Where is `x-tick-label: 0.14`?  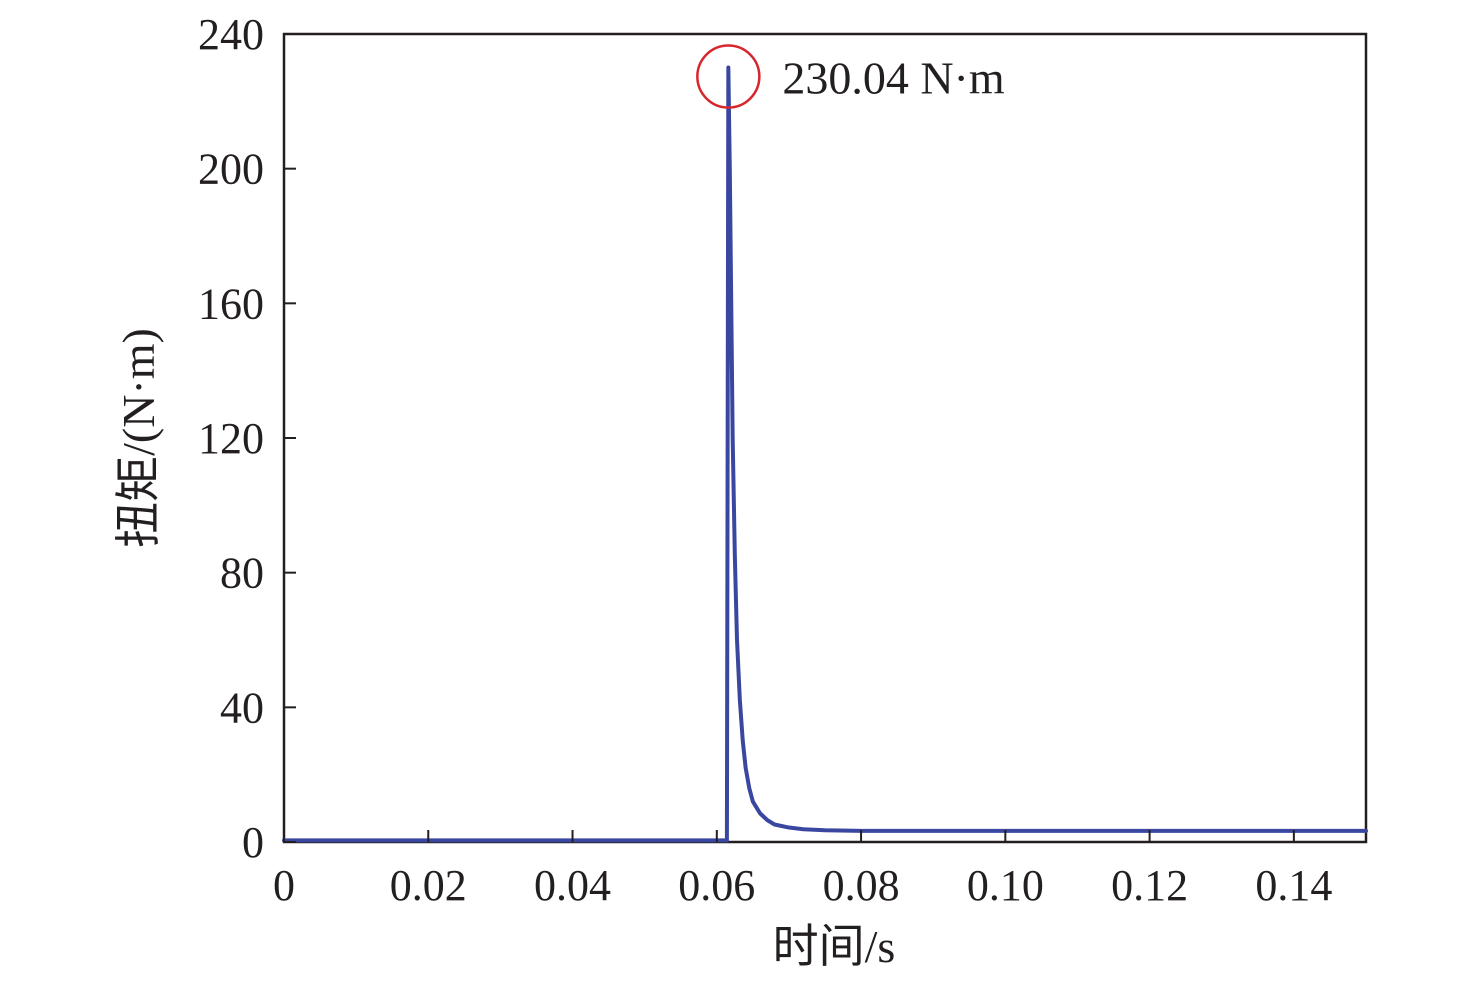
x-tick-label: 0.14 is located at coordinates (1293, 885).